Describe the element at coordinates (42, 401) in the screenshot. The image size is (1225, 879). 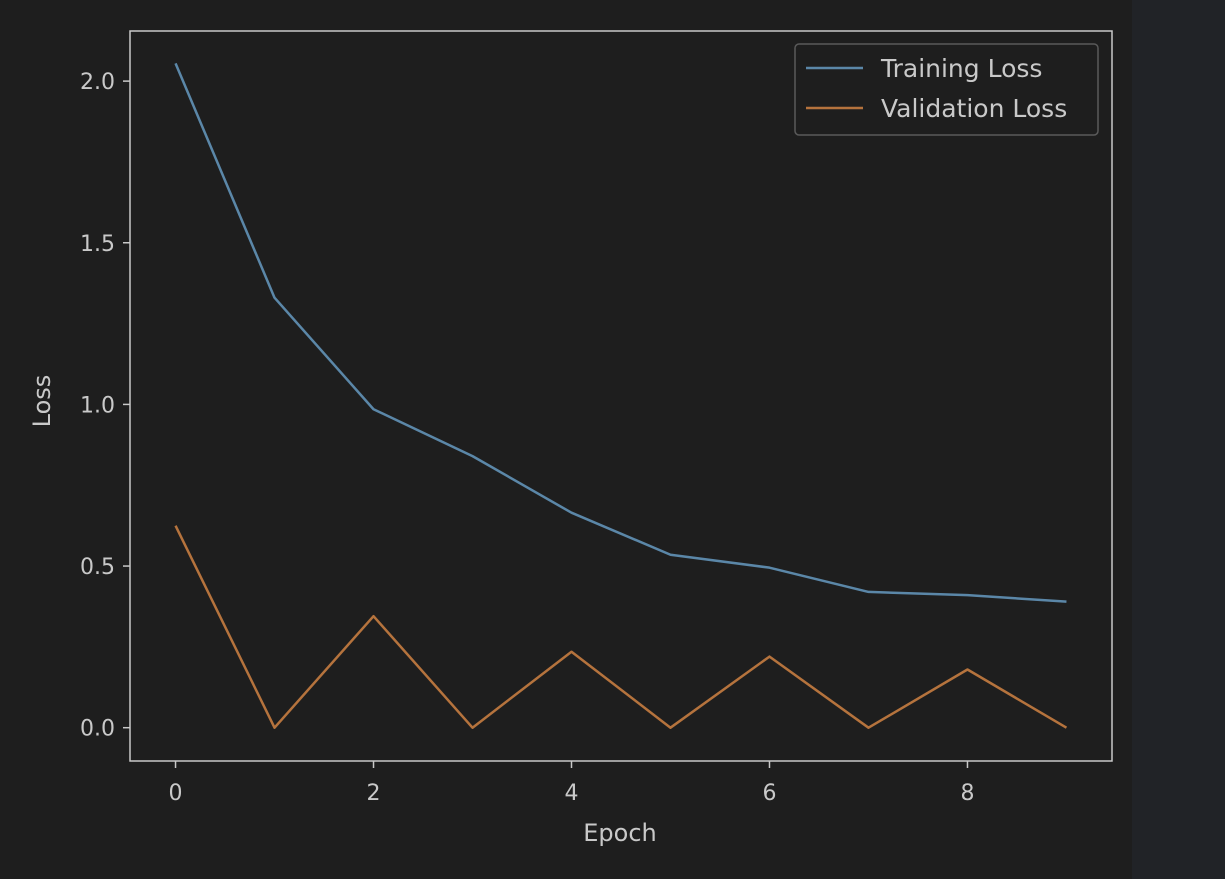
I see `y-axis-title: Loss` at that location.